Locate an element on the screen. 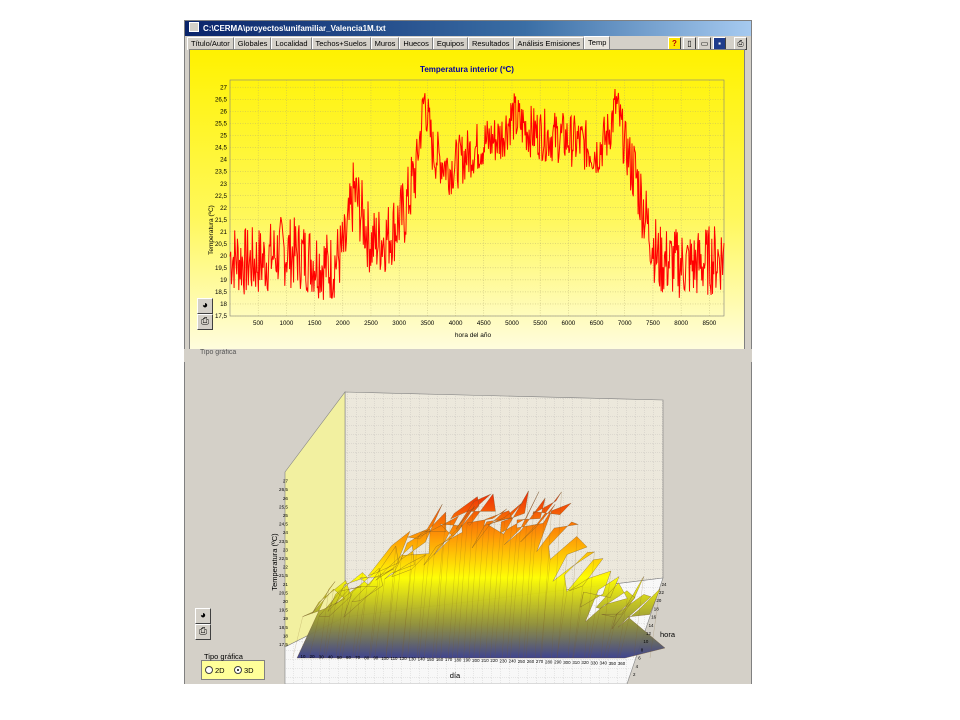 The width and height of the screenshot is (960, 720). z-tick-label: 25 is located at coordinates (286, 515).